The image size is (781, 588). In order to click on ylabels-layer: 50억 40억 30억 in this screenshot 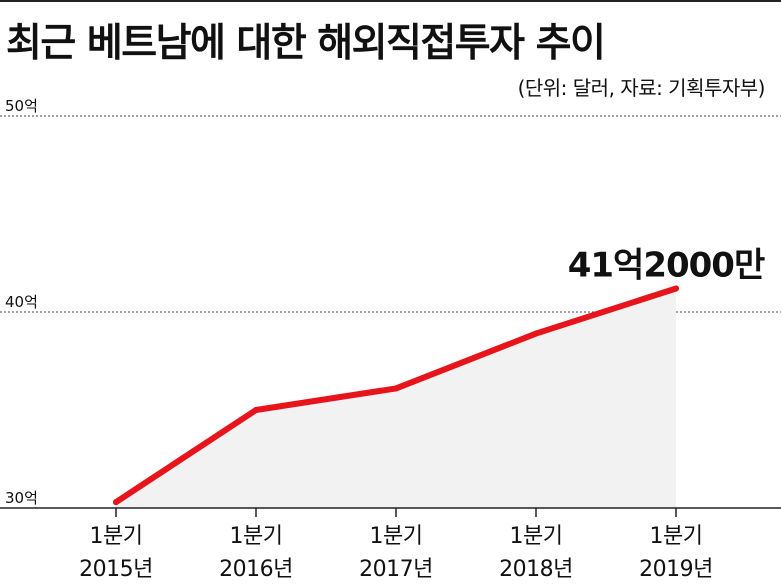, I will do `click(21, 302)`.